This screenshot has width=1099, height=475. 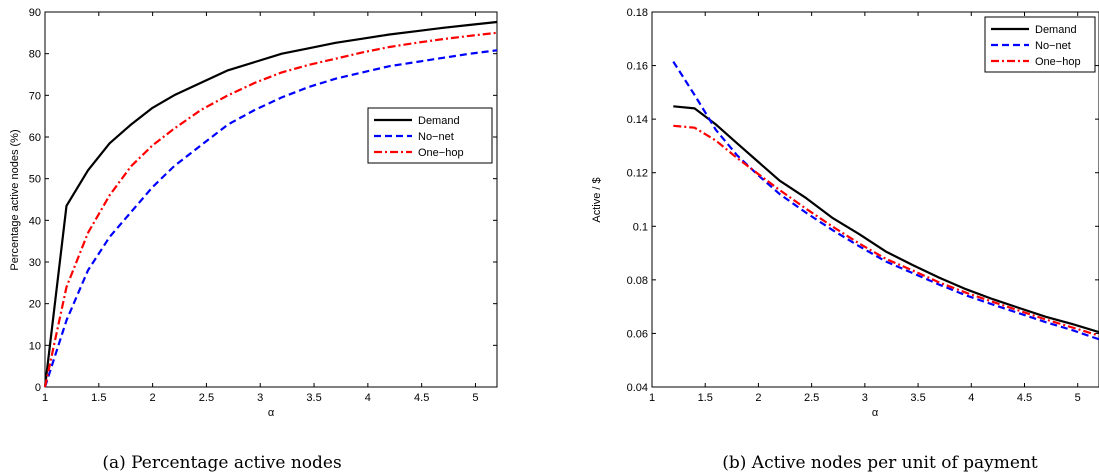 What do you see at coordinates (35, 180) in the screenshot?
I see `y-tick-label: 50` at bounding box center [35, 180].